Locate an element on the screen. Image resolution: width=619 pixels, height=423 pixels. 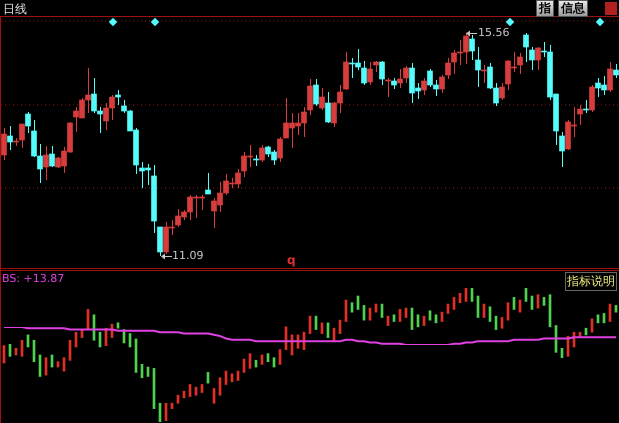
chart-title: 日线 is located at coordinates (15, 9).